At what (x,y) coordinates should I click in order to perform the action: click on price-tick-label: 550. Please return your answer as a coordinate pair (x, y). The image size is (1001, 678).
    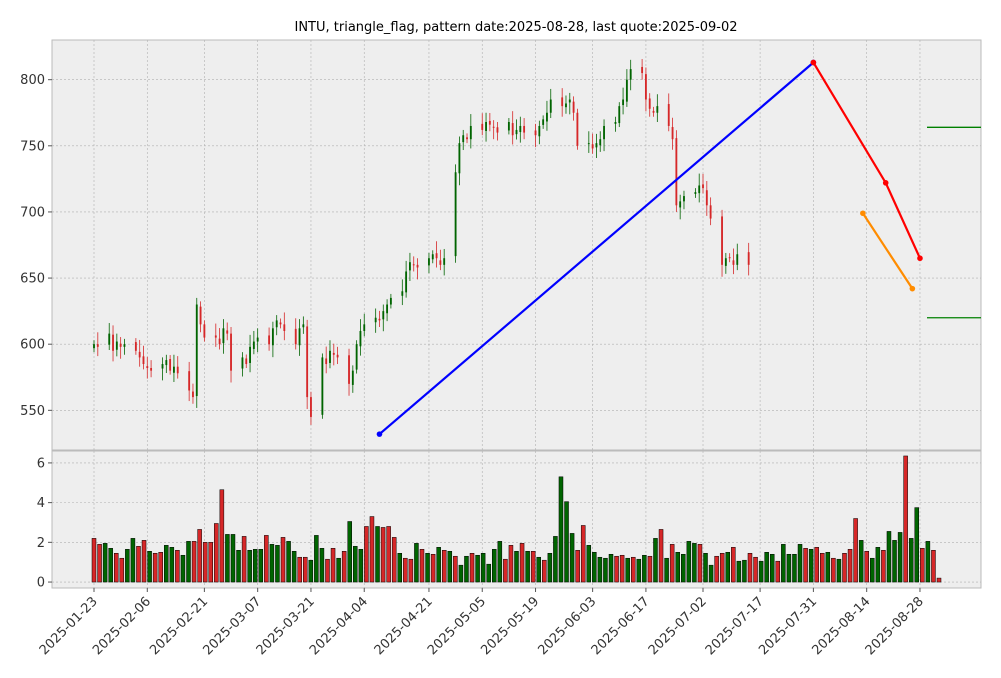
    Looking at the image, I should click on (32, 411).